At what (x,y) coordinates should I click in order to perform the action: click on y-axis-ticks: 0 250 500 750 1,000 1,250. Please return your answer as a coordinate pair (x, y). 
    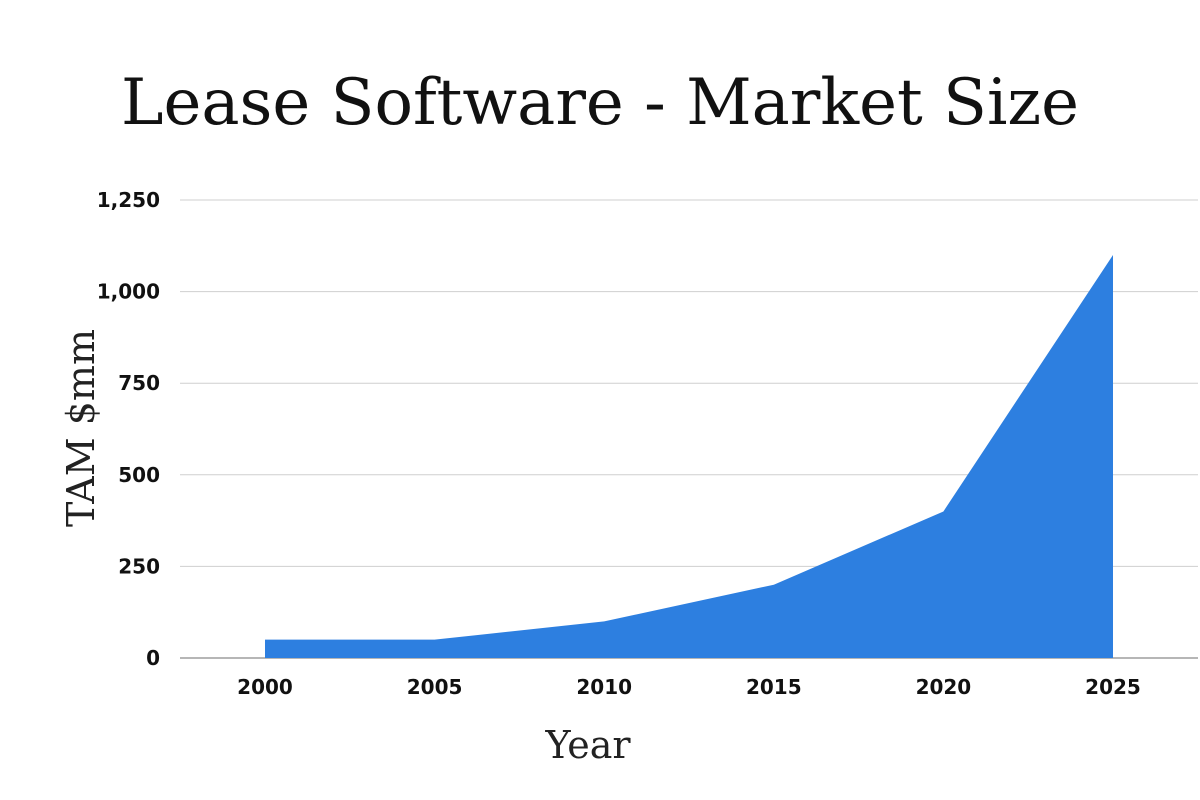
    Looking at the image, I should click on (128, 429).